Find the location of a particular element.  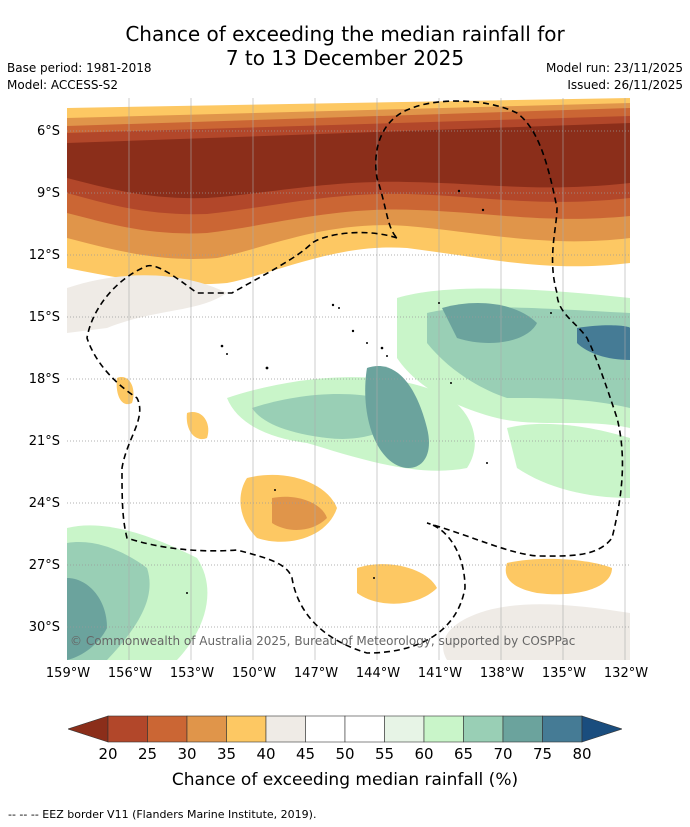

lon-label-153w: 153°W is located at coordinates (192, 673).